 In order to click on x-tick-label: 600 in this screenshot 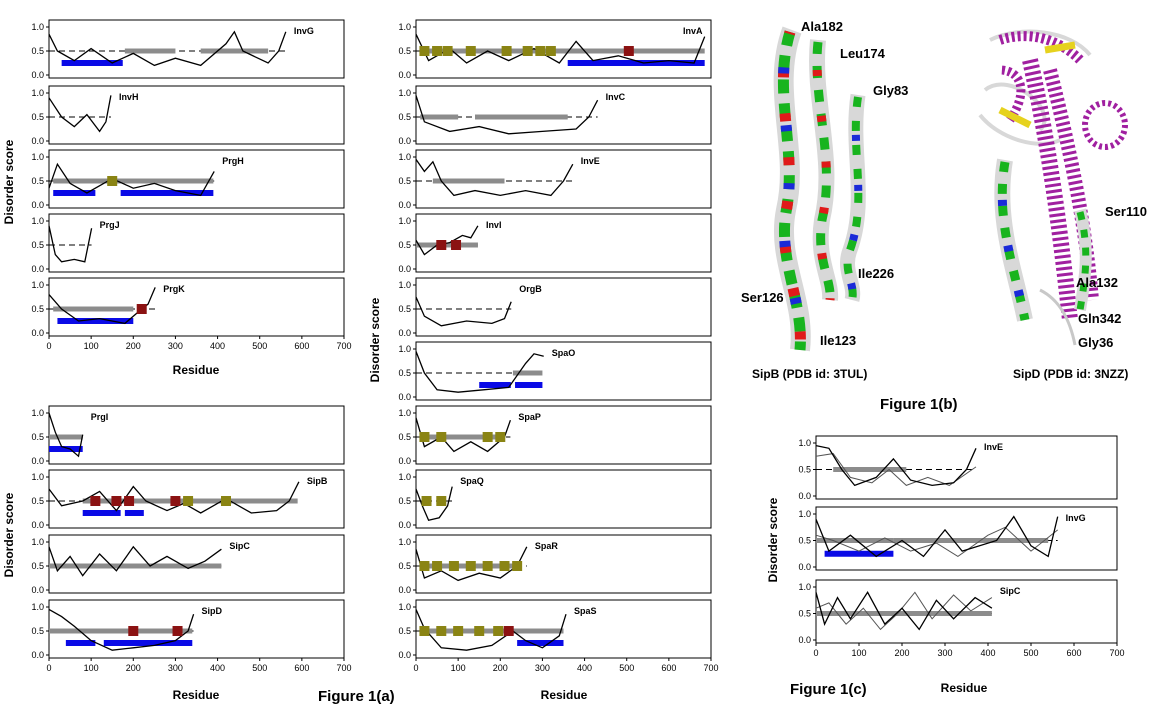, I will do `click(301, 346)`.